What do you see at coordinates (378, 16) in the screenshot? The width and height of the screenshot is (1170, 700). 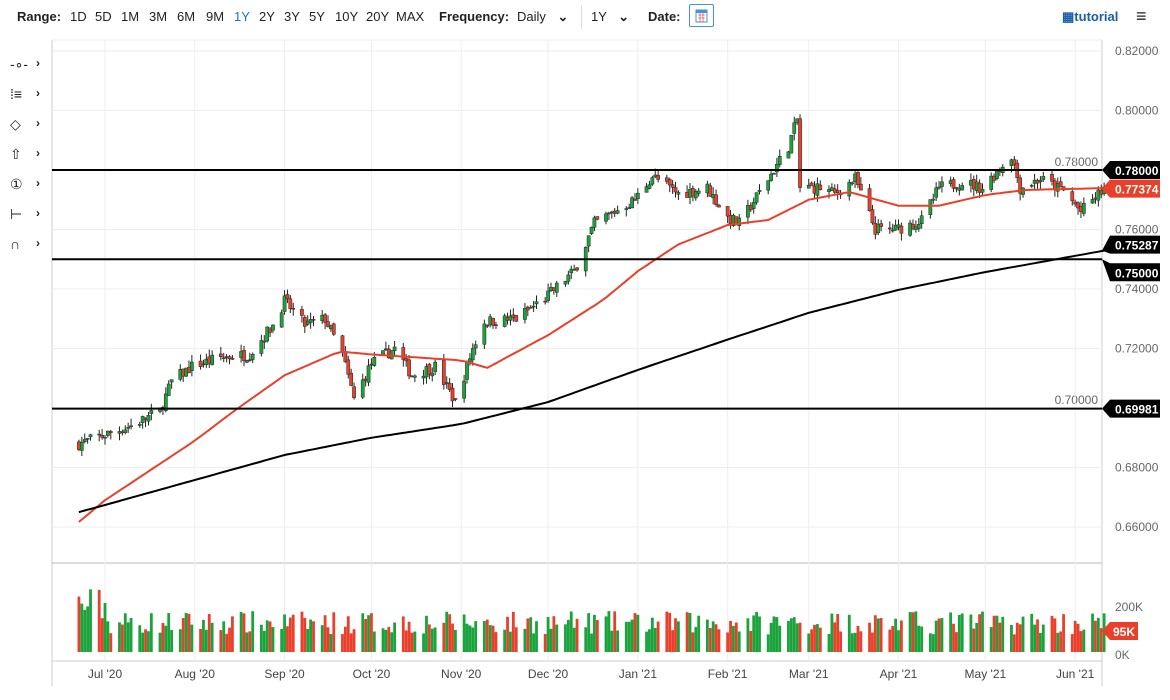 I see `range-20y: 20Y` at bounding box center [378, 16].